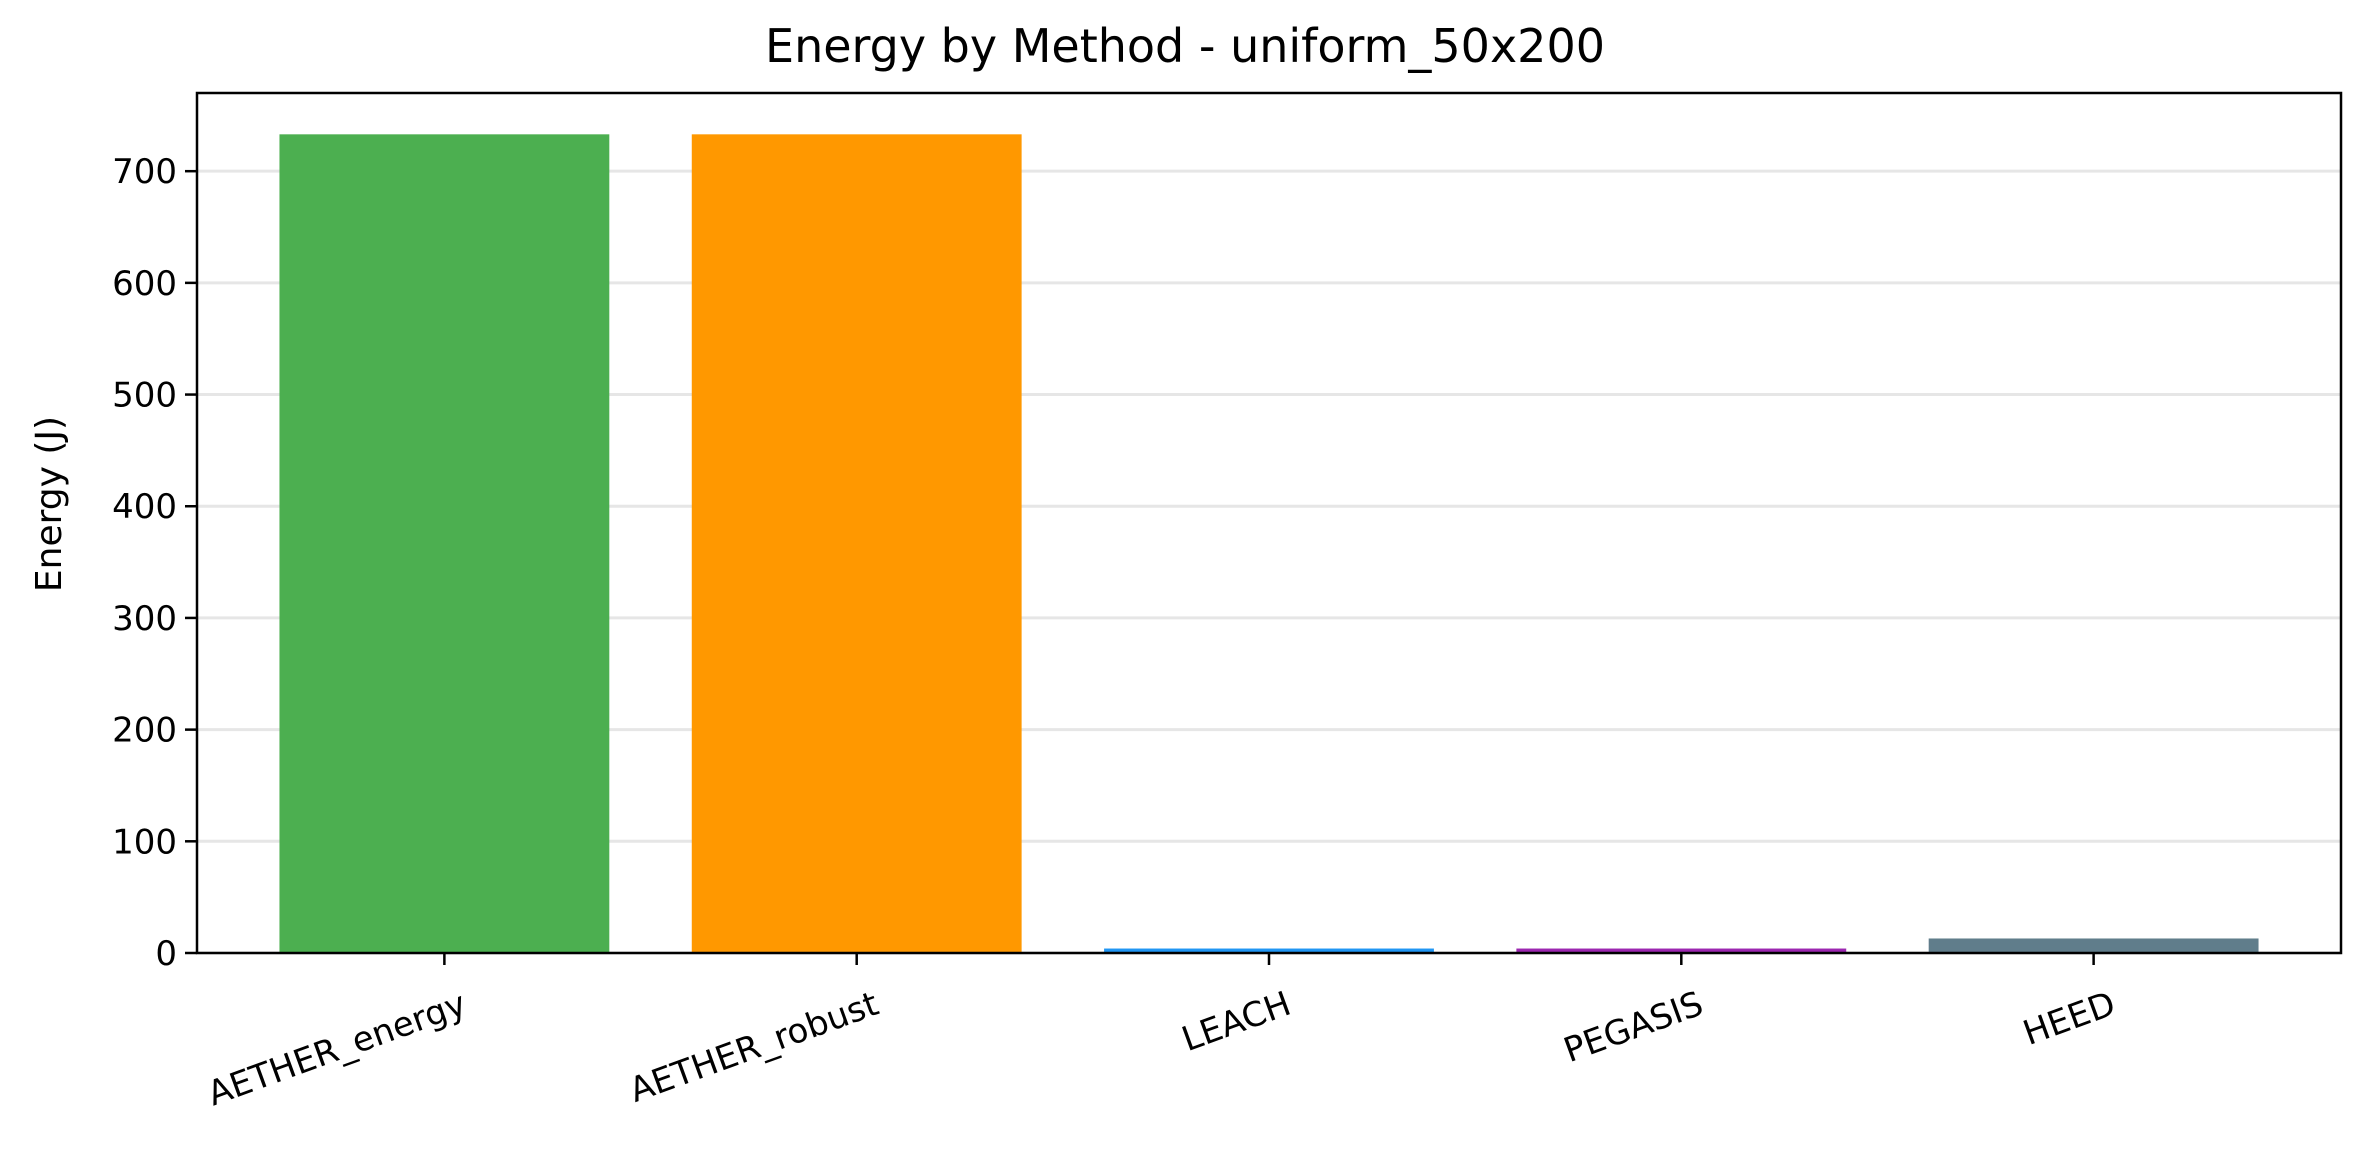 This screenshot has width=2370, height=1170. Describe the element at coordinates (144, 507) in the screenshot. I see `y-tick-label: 400` at that location.